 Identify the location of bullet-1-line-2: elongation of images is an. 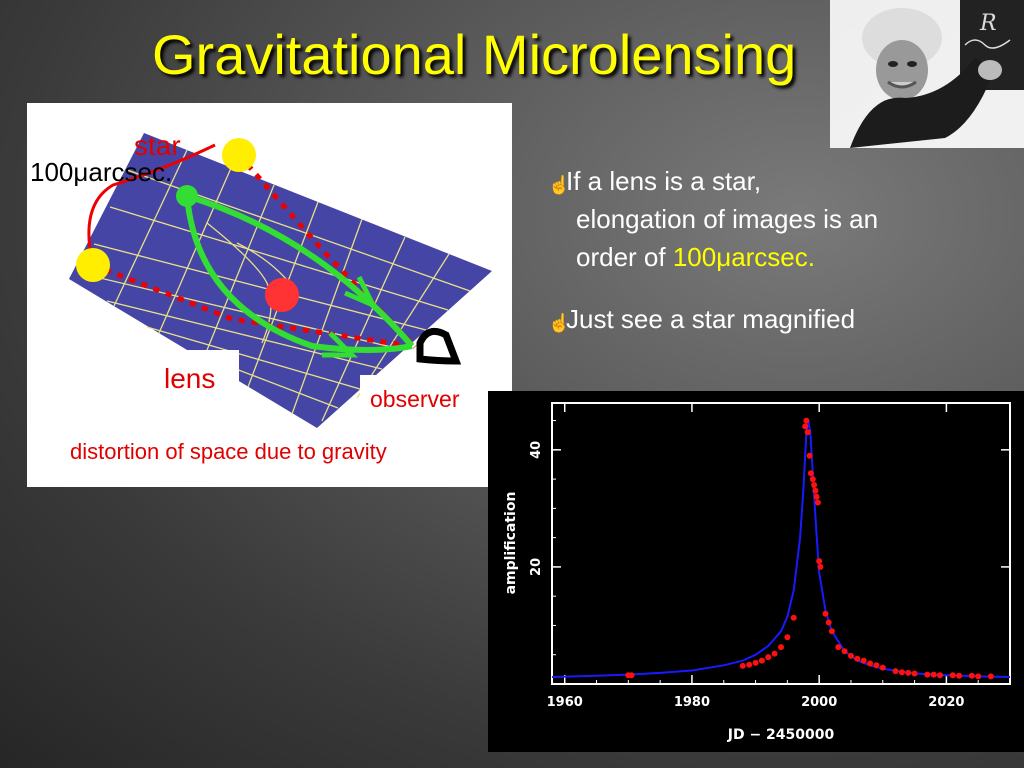
(727, 219).